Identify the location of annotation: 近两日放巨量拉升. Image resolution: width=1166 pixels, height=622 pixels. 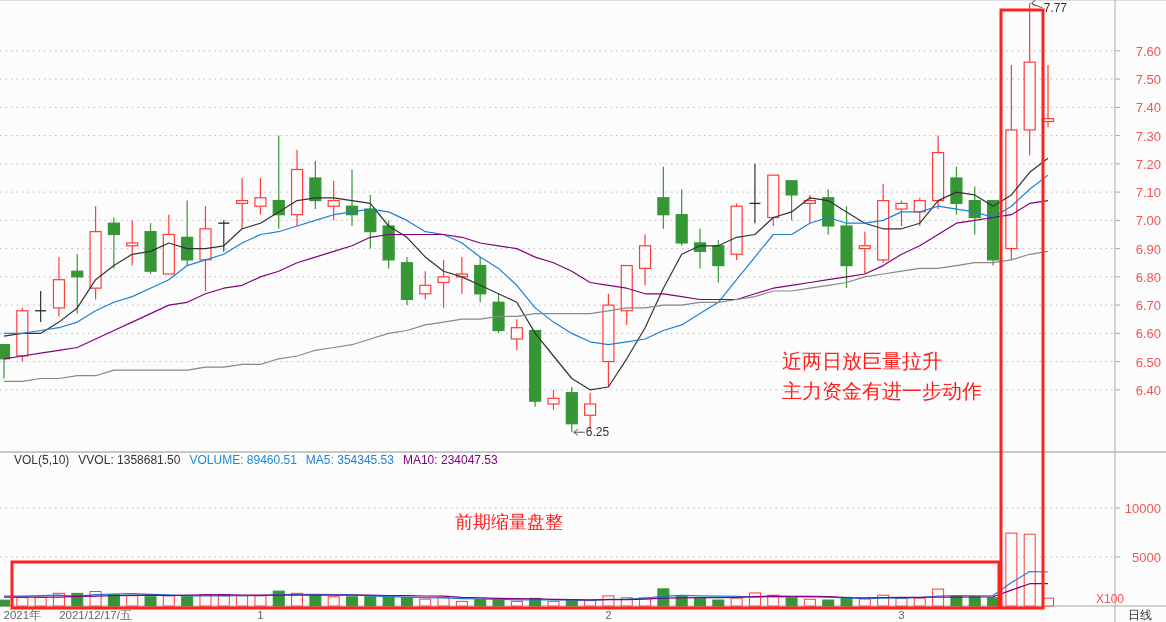
(862, 361).